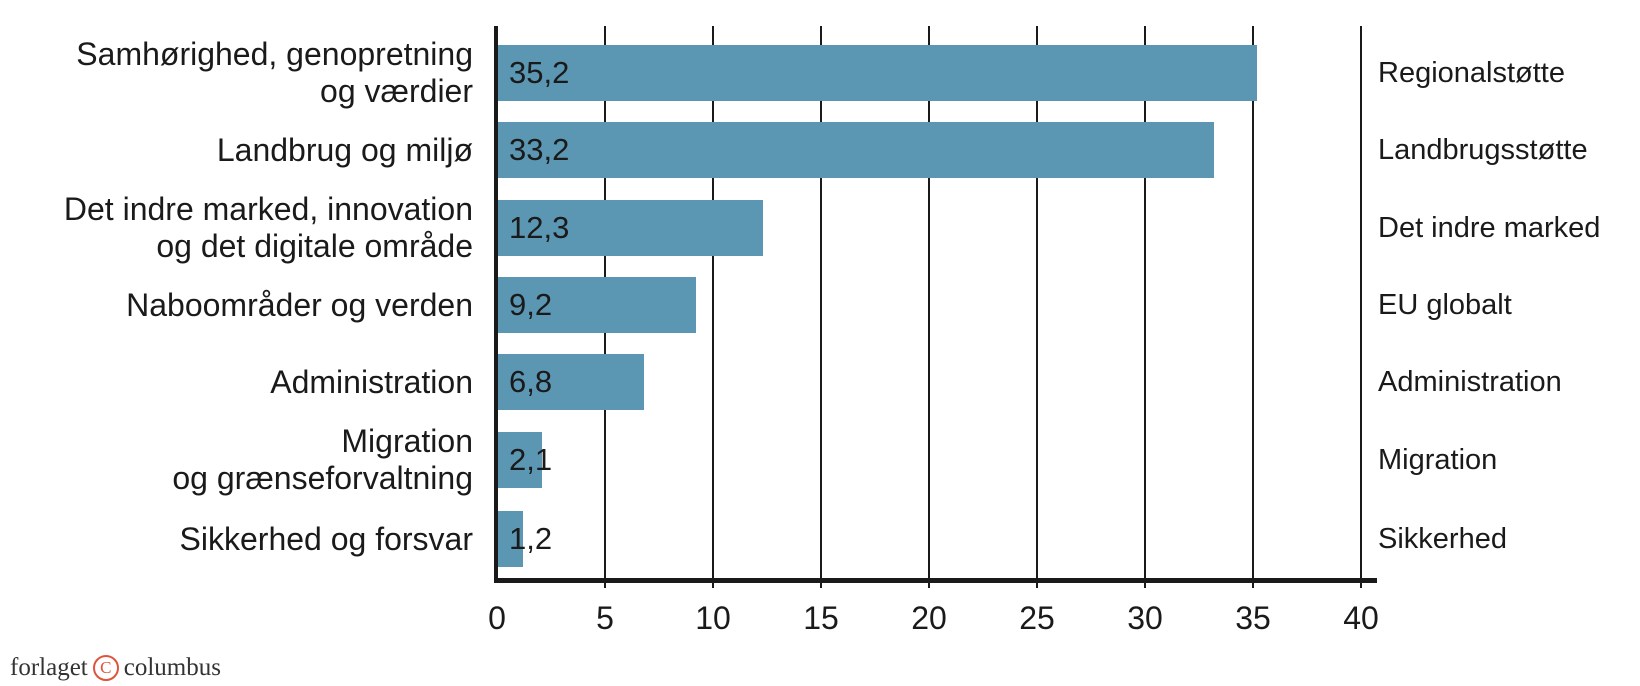 This screenshot has height=686, width=1640. What do you see at coordinates (713, 618) in the screenshot?
I see `x-tick-label: 10` at bounding box center [713, 618].